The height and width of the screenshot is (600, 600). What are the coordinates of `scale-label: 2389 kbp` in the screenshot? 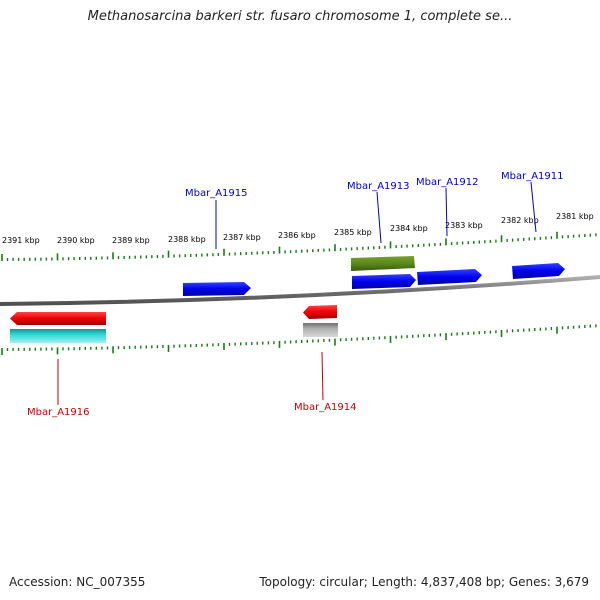 It's located at (131, 240).